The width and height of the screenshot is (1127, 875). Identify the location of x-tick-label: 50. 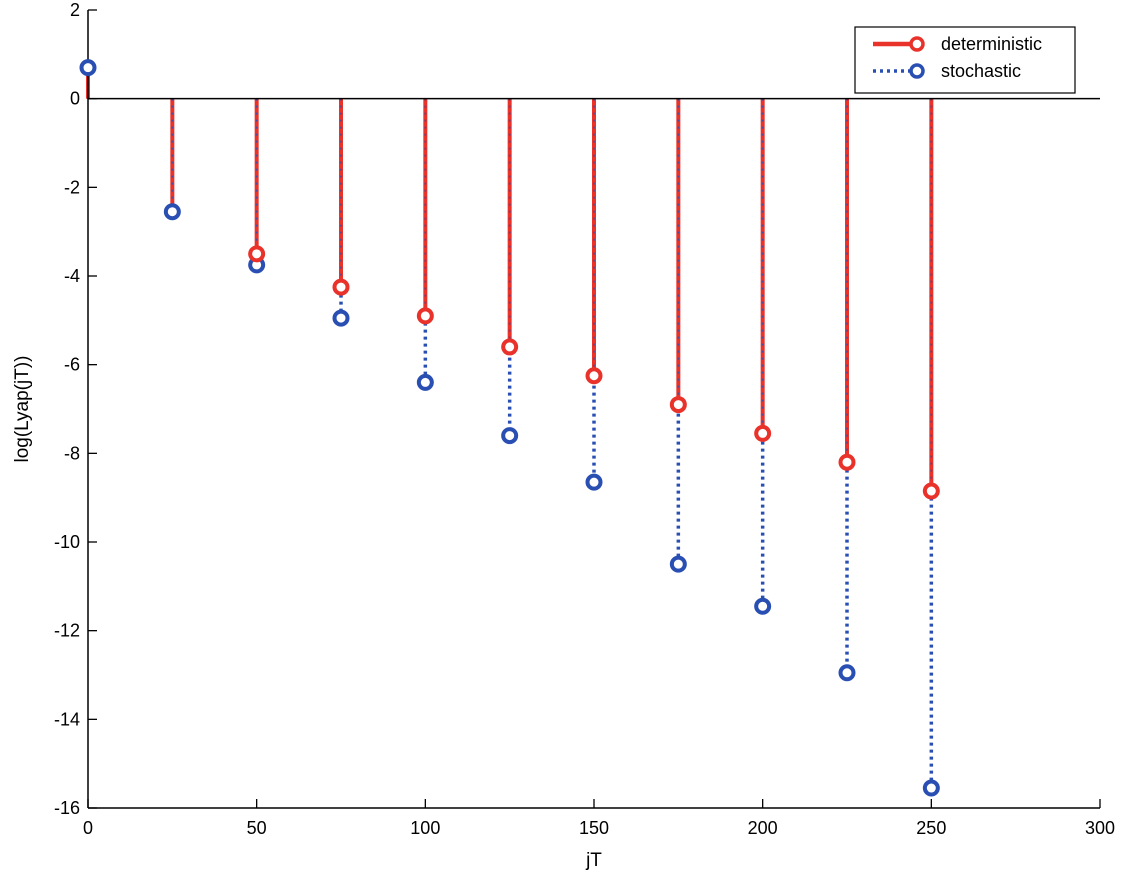
(257, 828).